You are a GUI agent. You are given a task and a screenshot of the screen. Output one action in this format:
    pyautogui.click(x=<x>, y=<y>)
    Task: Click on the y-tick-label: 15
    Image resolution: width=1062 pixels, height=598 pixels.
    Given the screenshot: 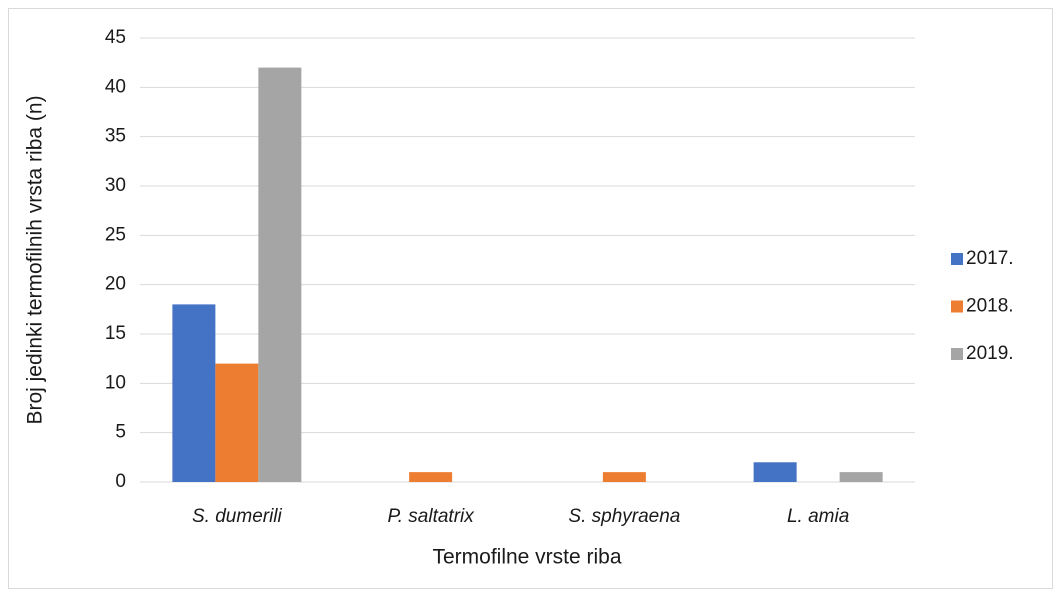 What is the action you would take?
    pyautogui.click(x=115, y=333)
    